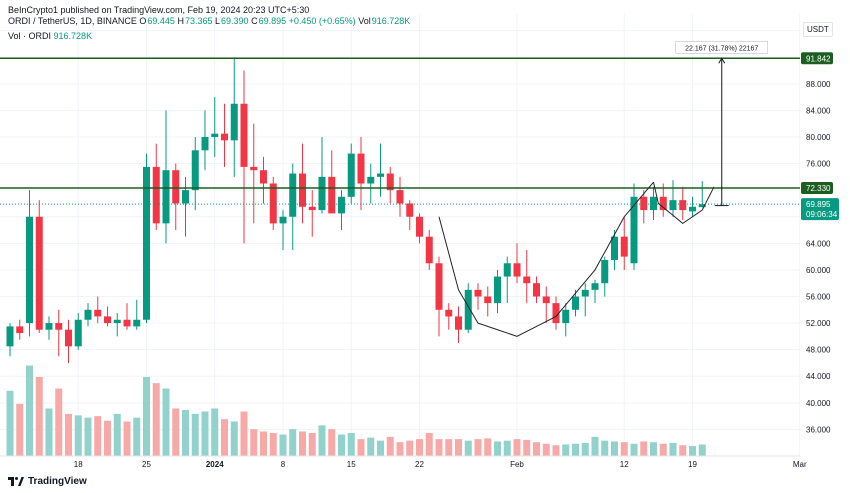  I want to click on price-tick-label: 40.000, so click(818, 403).